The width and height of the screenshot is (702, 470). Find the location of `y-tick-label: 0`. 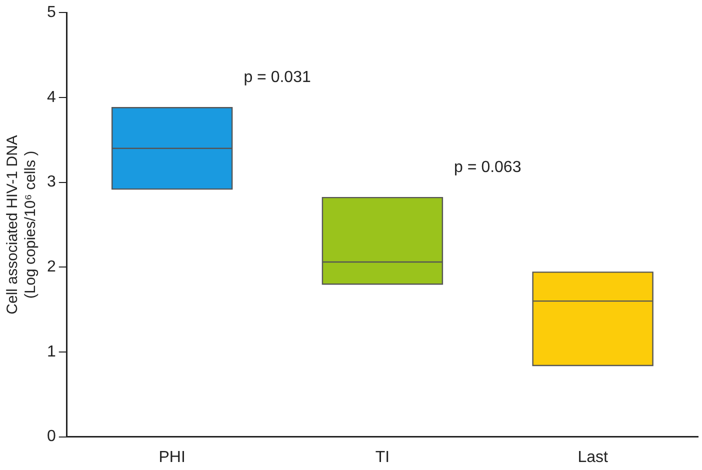

y-tick-label: 0 is located at coordinates (51, 437).